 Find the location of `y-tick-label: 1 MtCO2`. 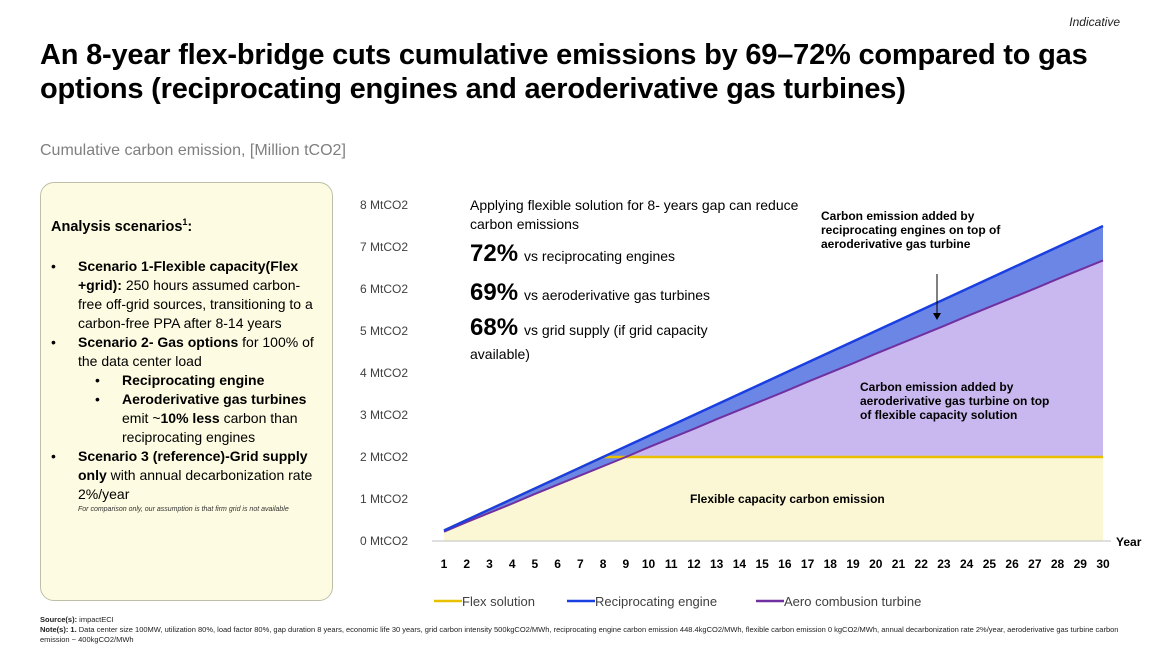

y-tick-label: 1 MtCO2 is located at coordinates (384, 499).